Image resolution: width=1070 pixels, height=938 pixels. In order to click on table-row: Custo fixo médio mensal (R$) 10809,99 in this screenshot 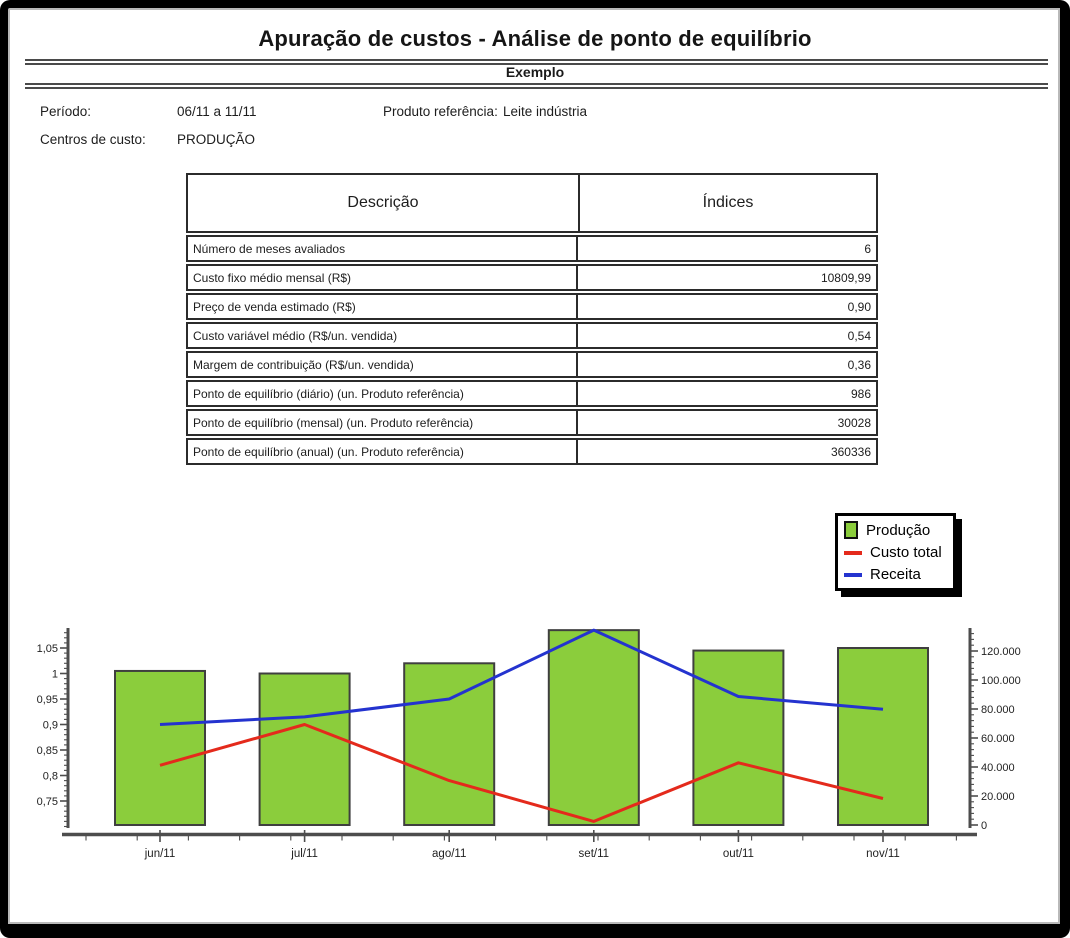, I will do `click(532, 277)`.